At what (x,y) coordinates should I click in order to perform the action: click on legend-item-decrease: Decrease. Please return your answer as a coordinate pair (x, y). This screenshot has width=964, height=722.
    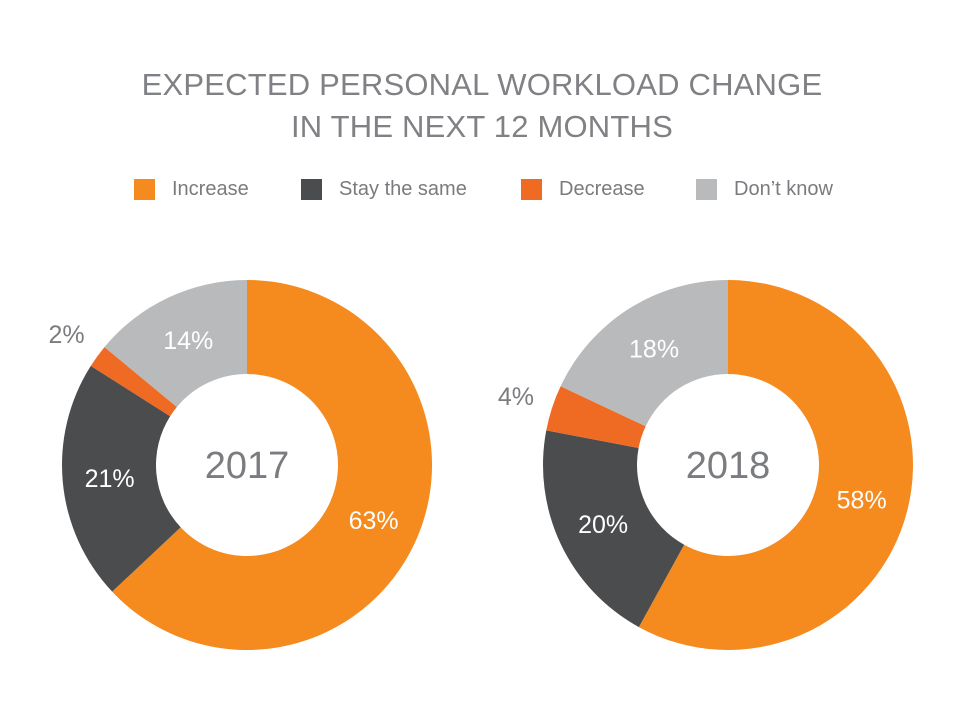
    Looking at the image, I should click on (583, 189).